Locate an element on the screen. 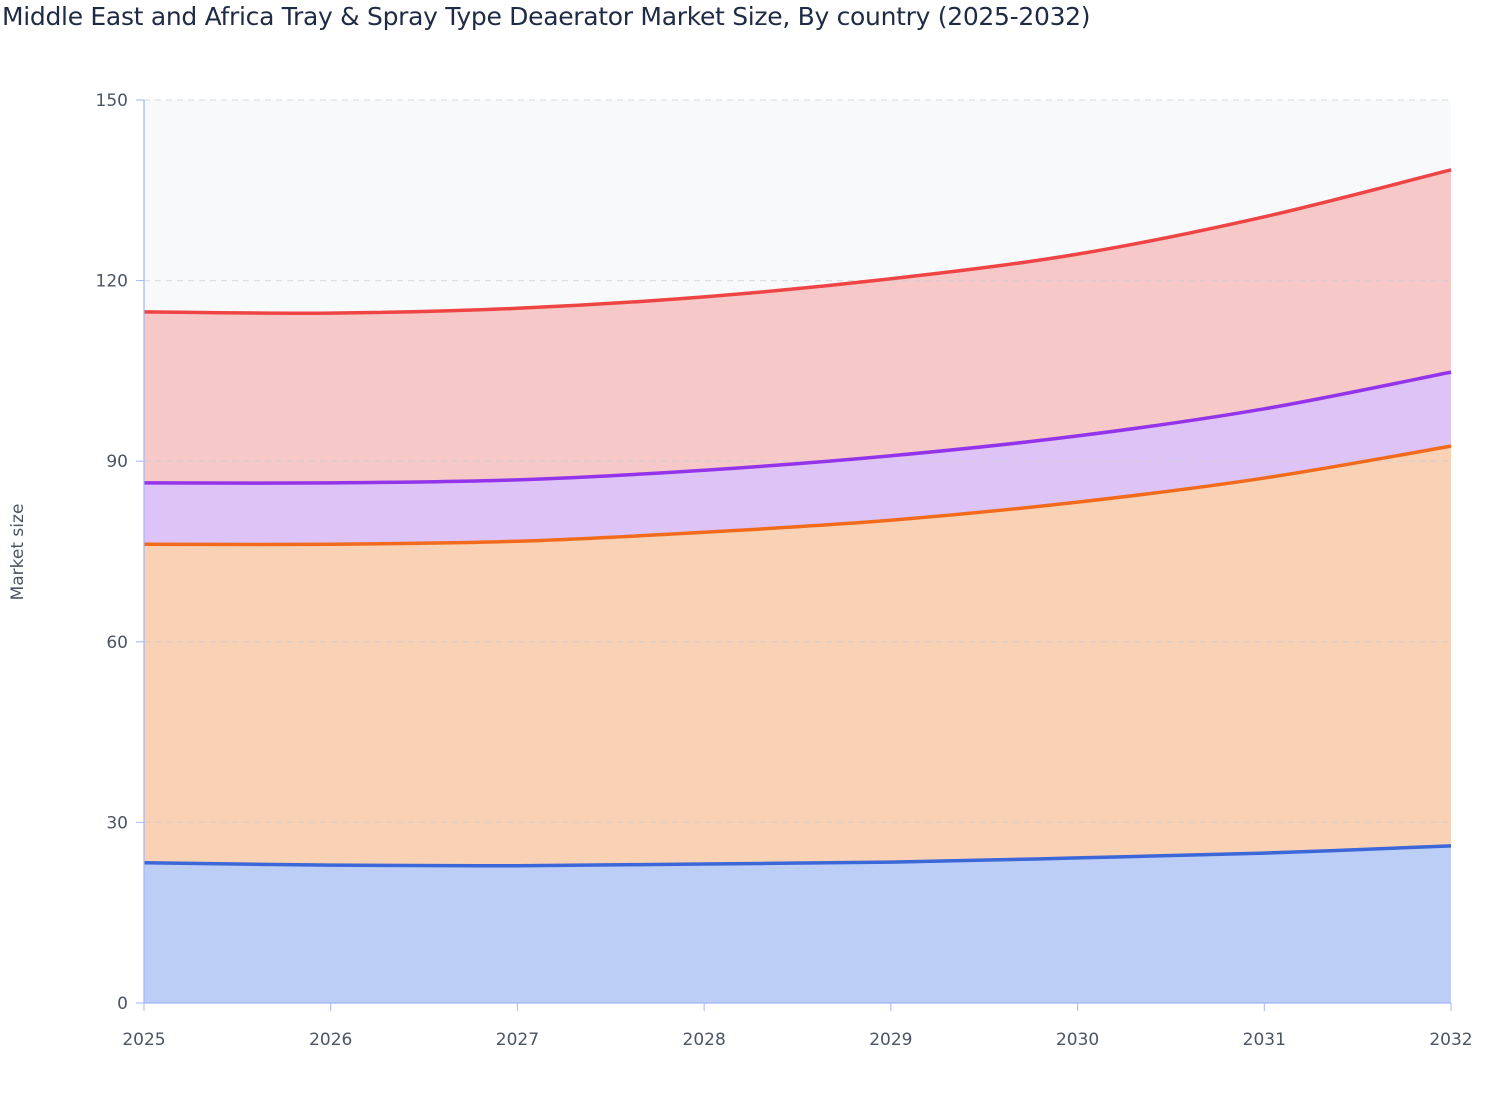  x-tick-label: 2027 is located at coordinates (517, 1040).